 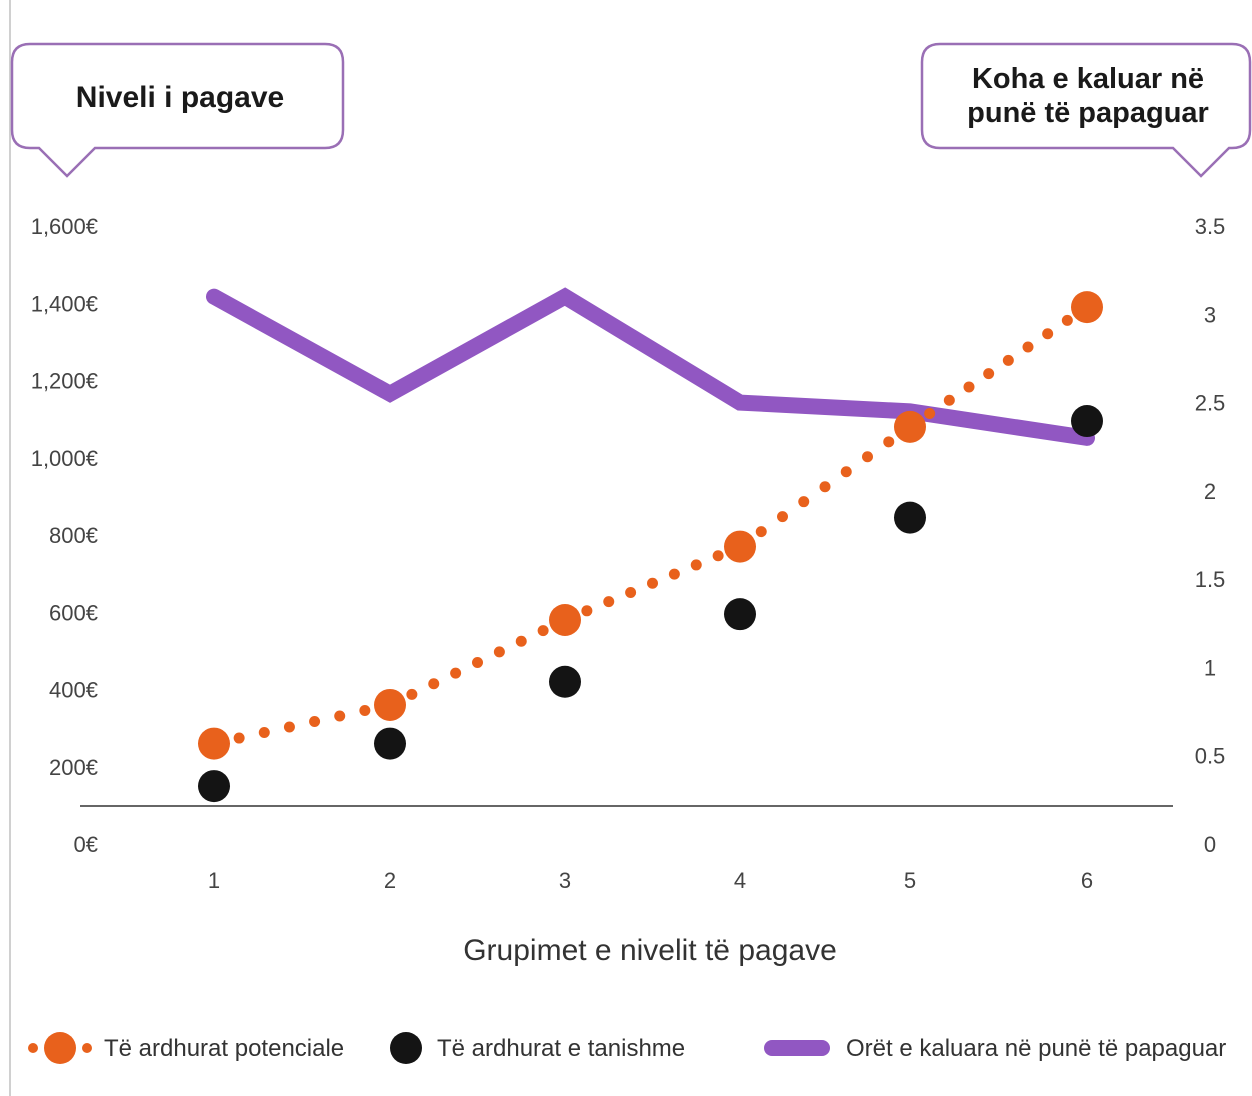 What do you see at coordinates (214, 880) in the screenshot?
I see `x-tick-label: 1` at bounding box center [214, 880].